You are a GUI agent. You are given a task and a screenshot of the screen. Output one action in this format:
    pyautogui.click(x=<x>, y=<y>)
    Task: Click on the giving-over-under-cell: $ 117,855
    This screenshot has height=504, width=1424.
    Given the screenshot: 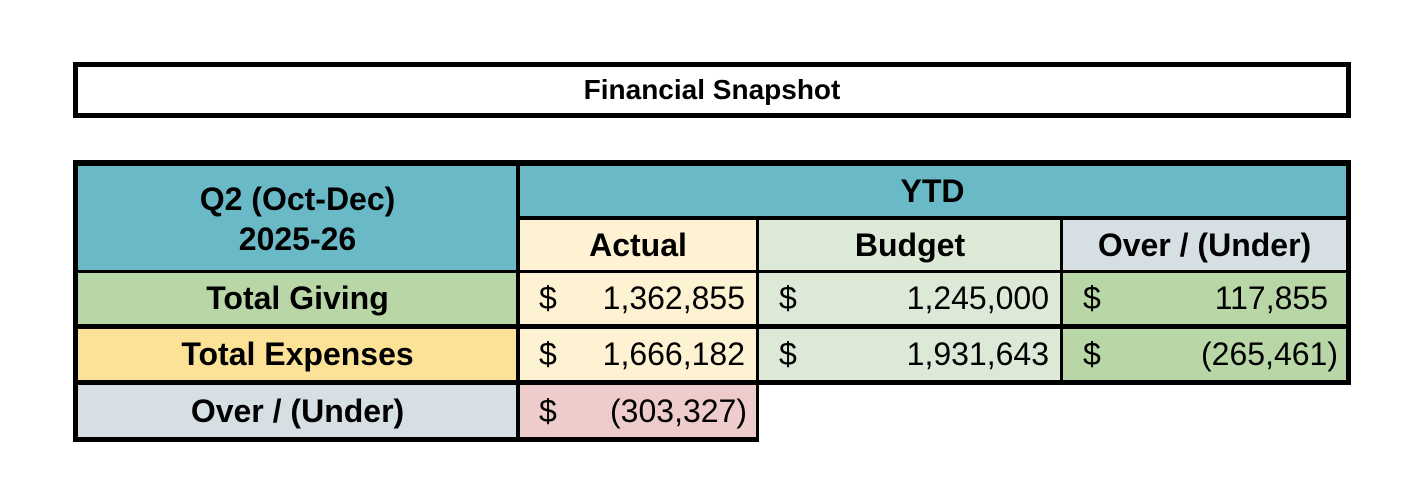 What is the action you would take?
    pyautogui.click(x=1204, y=298)
    